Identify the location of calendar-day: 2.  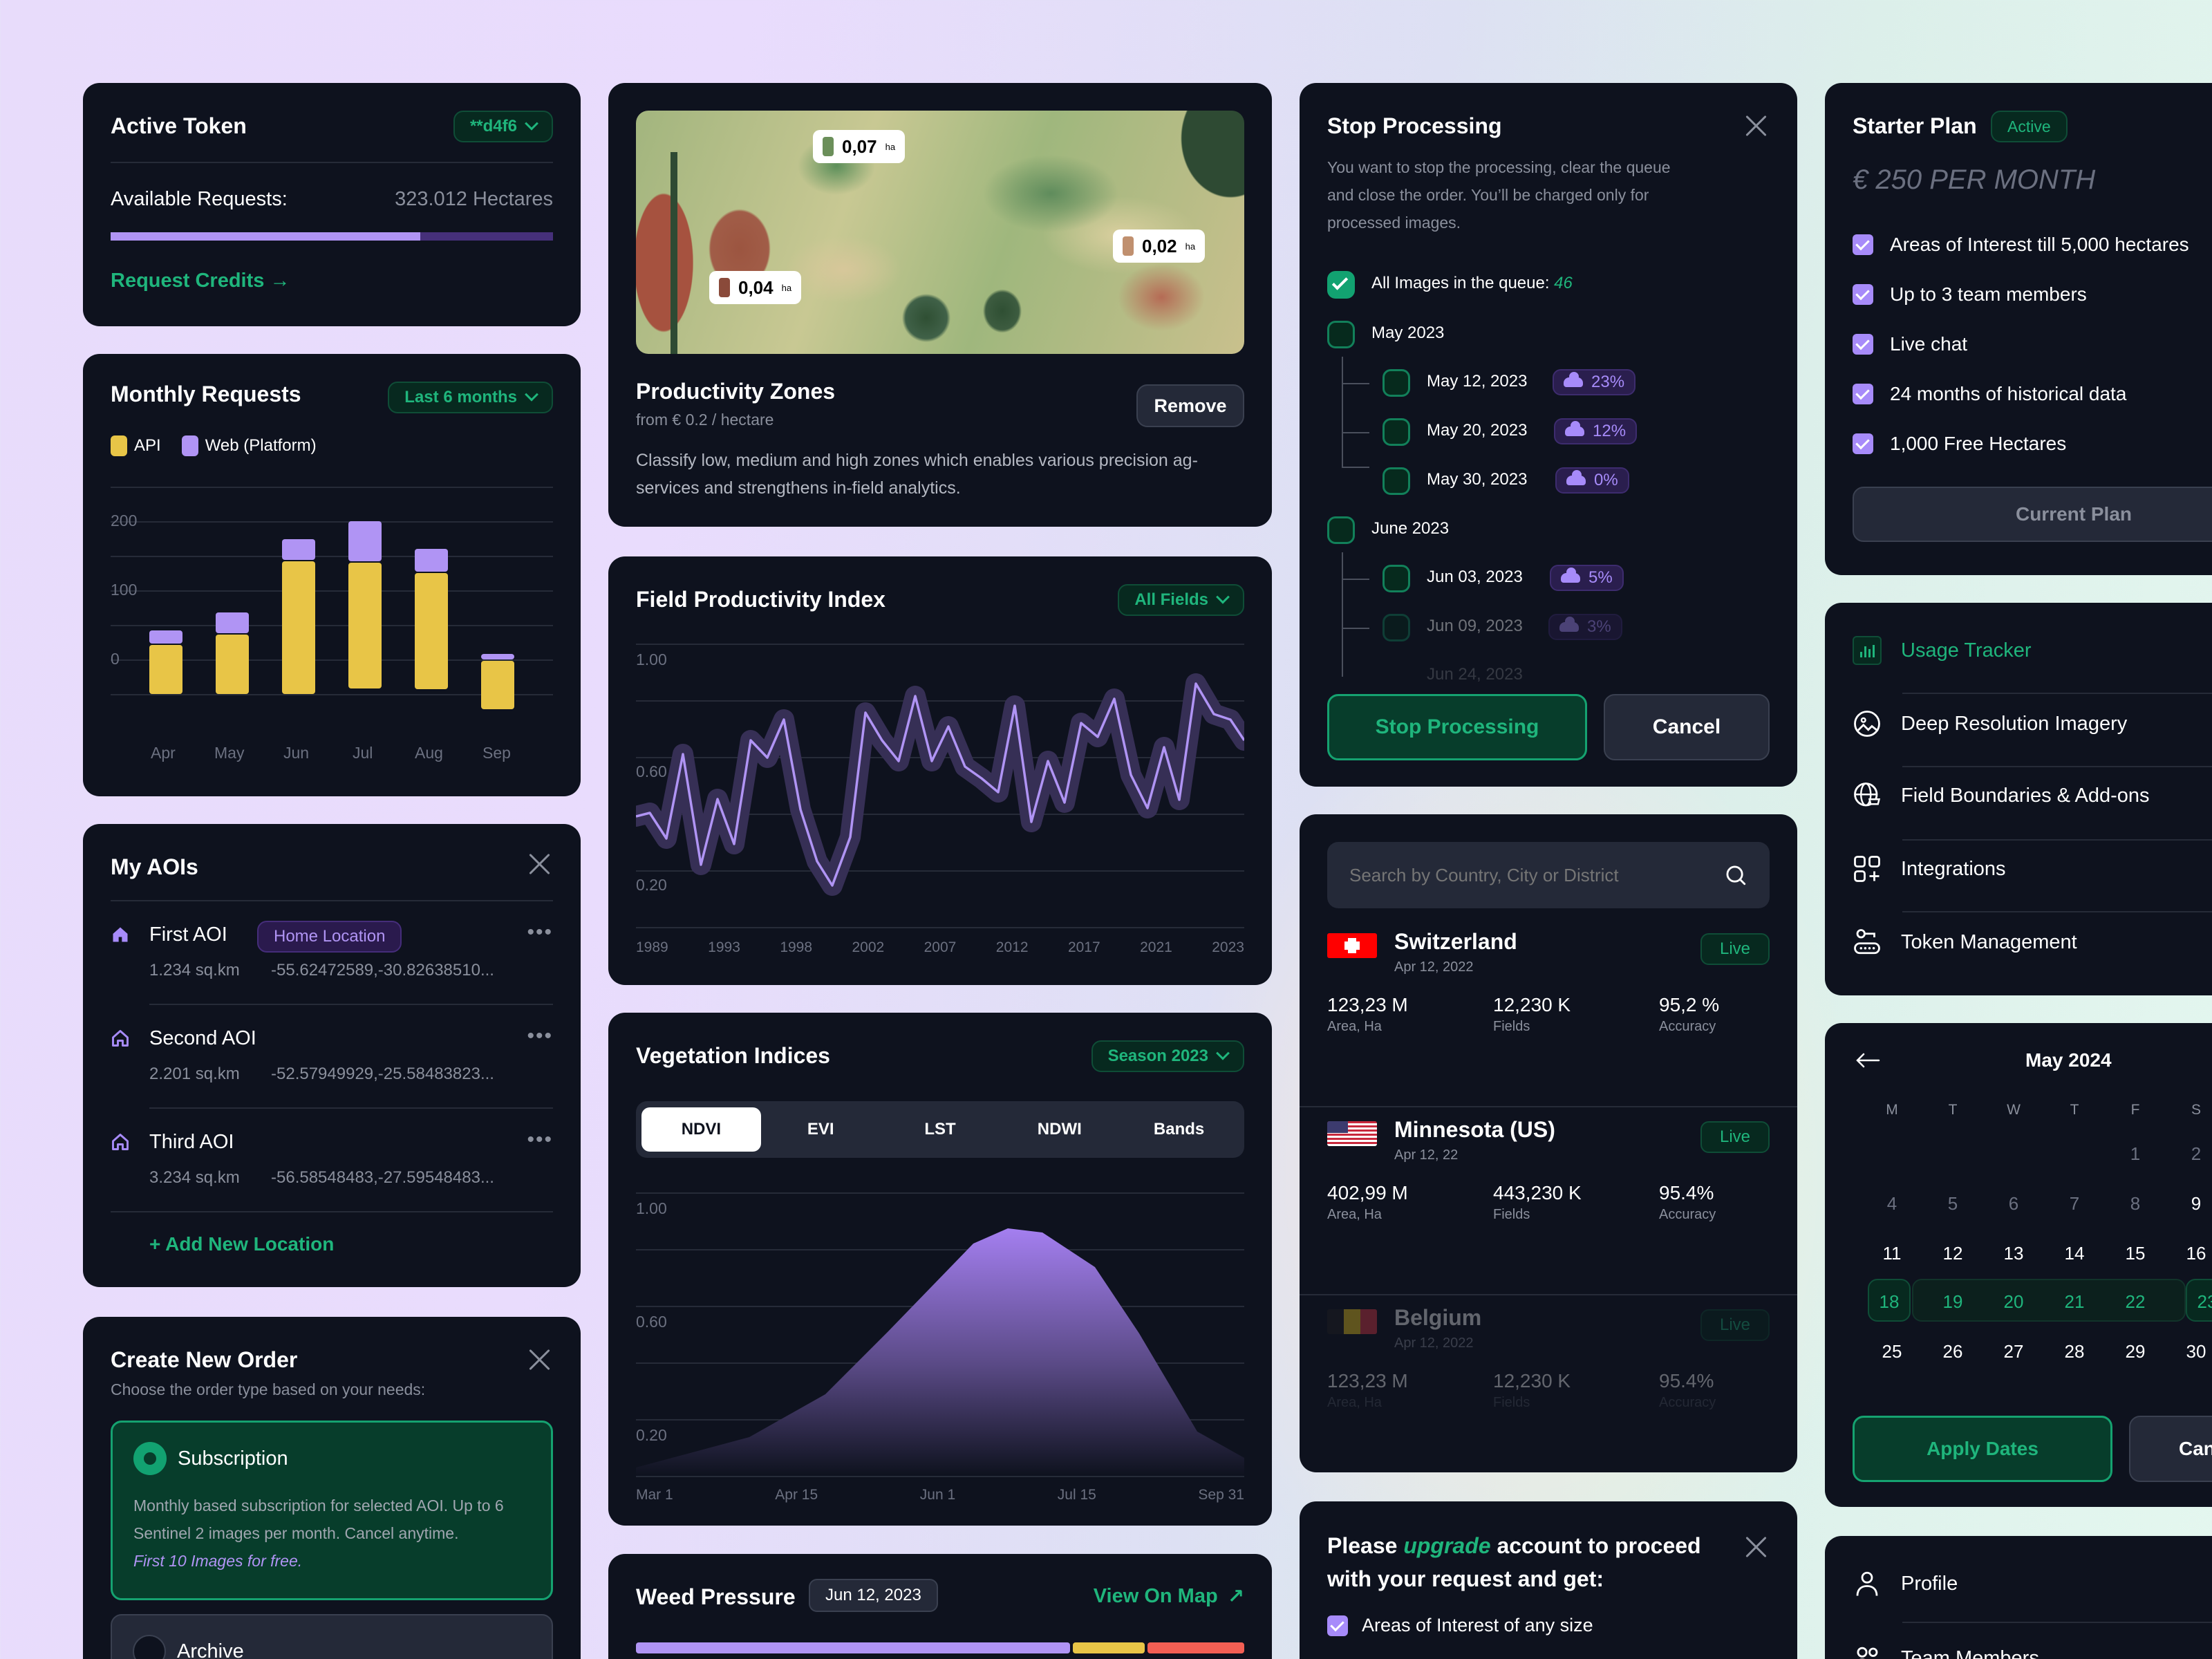
(2196, 1153).